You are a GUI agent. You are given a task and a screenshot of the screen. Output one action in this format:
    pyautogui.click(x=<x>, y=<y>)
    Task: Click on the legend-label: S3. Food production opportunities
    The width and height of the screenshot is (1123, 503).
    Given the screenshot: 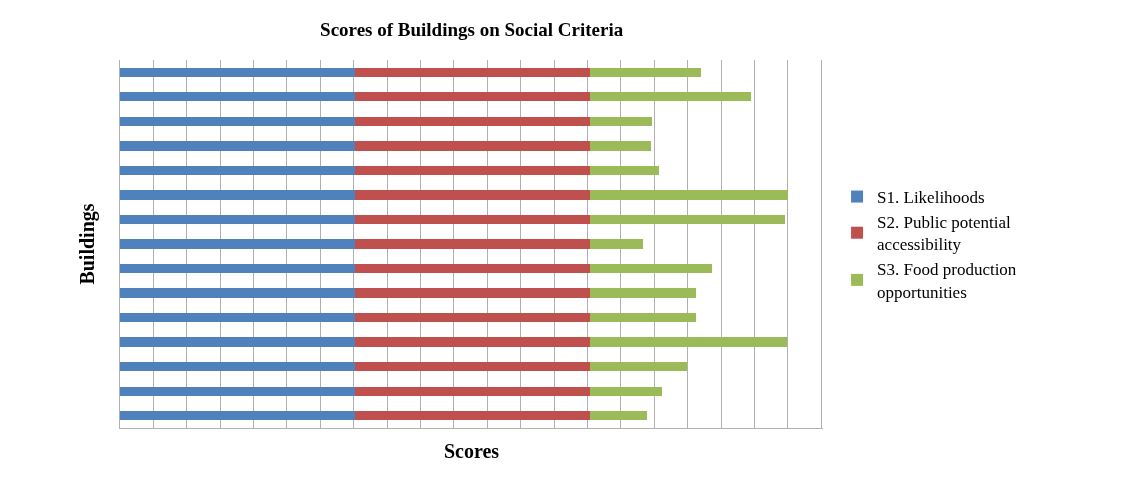 What is the action you would take?
    pyautogui.click(x=947, y=281)
    